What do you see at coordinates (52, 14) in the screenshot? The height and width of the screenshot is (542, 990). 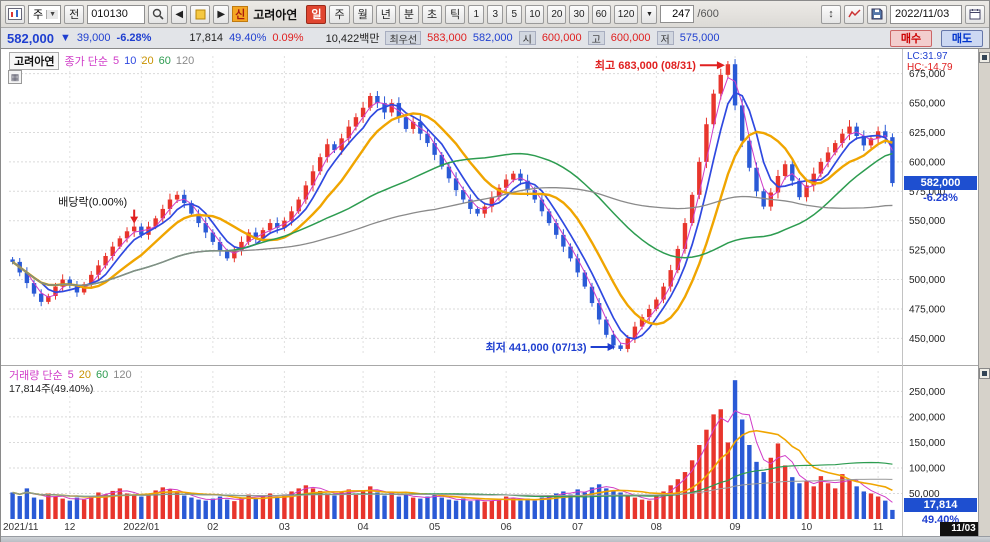 I see `chevron-down-icon: ▼` at bounding box center [52, 14].